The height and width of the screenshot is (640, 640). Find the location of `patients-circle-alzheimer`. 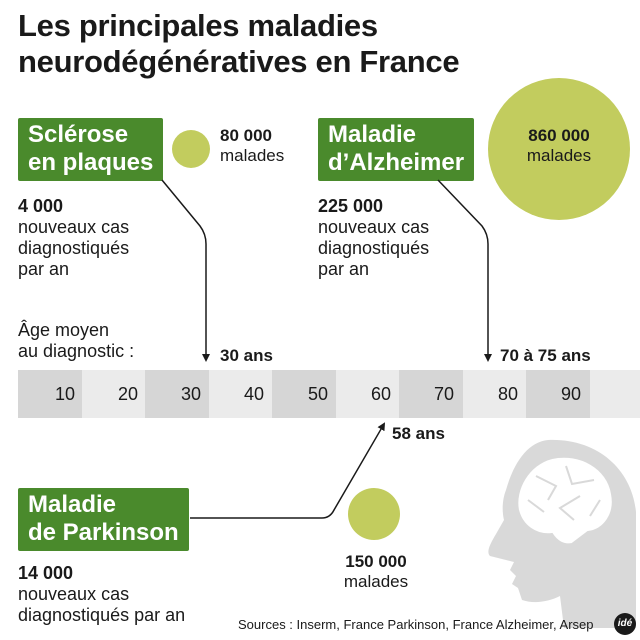

patients-circle-alzheimer is located at coordinates (559, 149).